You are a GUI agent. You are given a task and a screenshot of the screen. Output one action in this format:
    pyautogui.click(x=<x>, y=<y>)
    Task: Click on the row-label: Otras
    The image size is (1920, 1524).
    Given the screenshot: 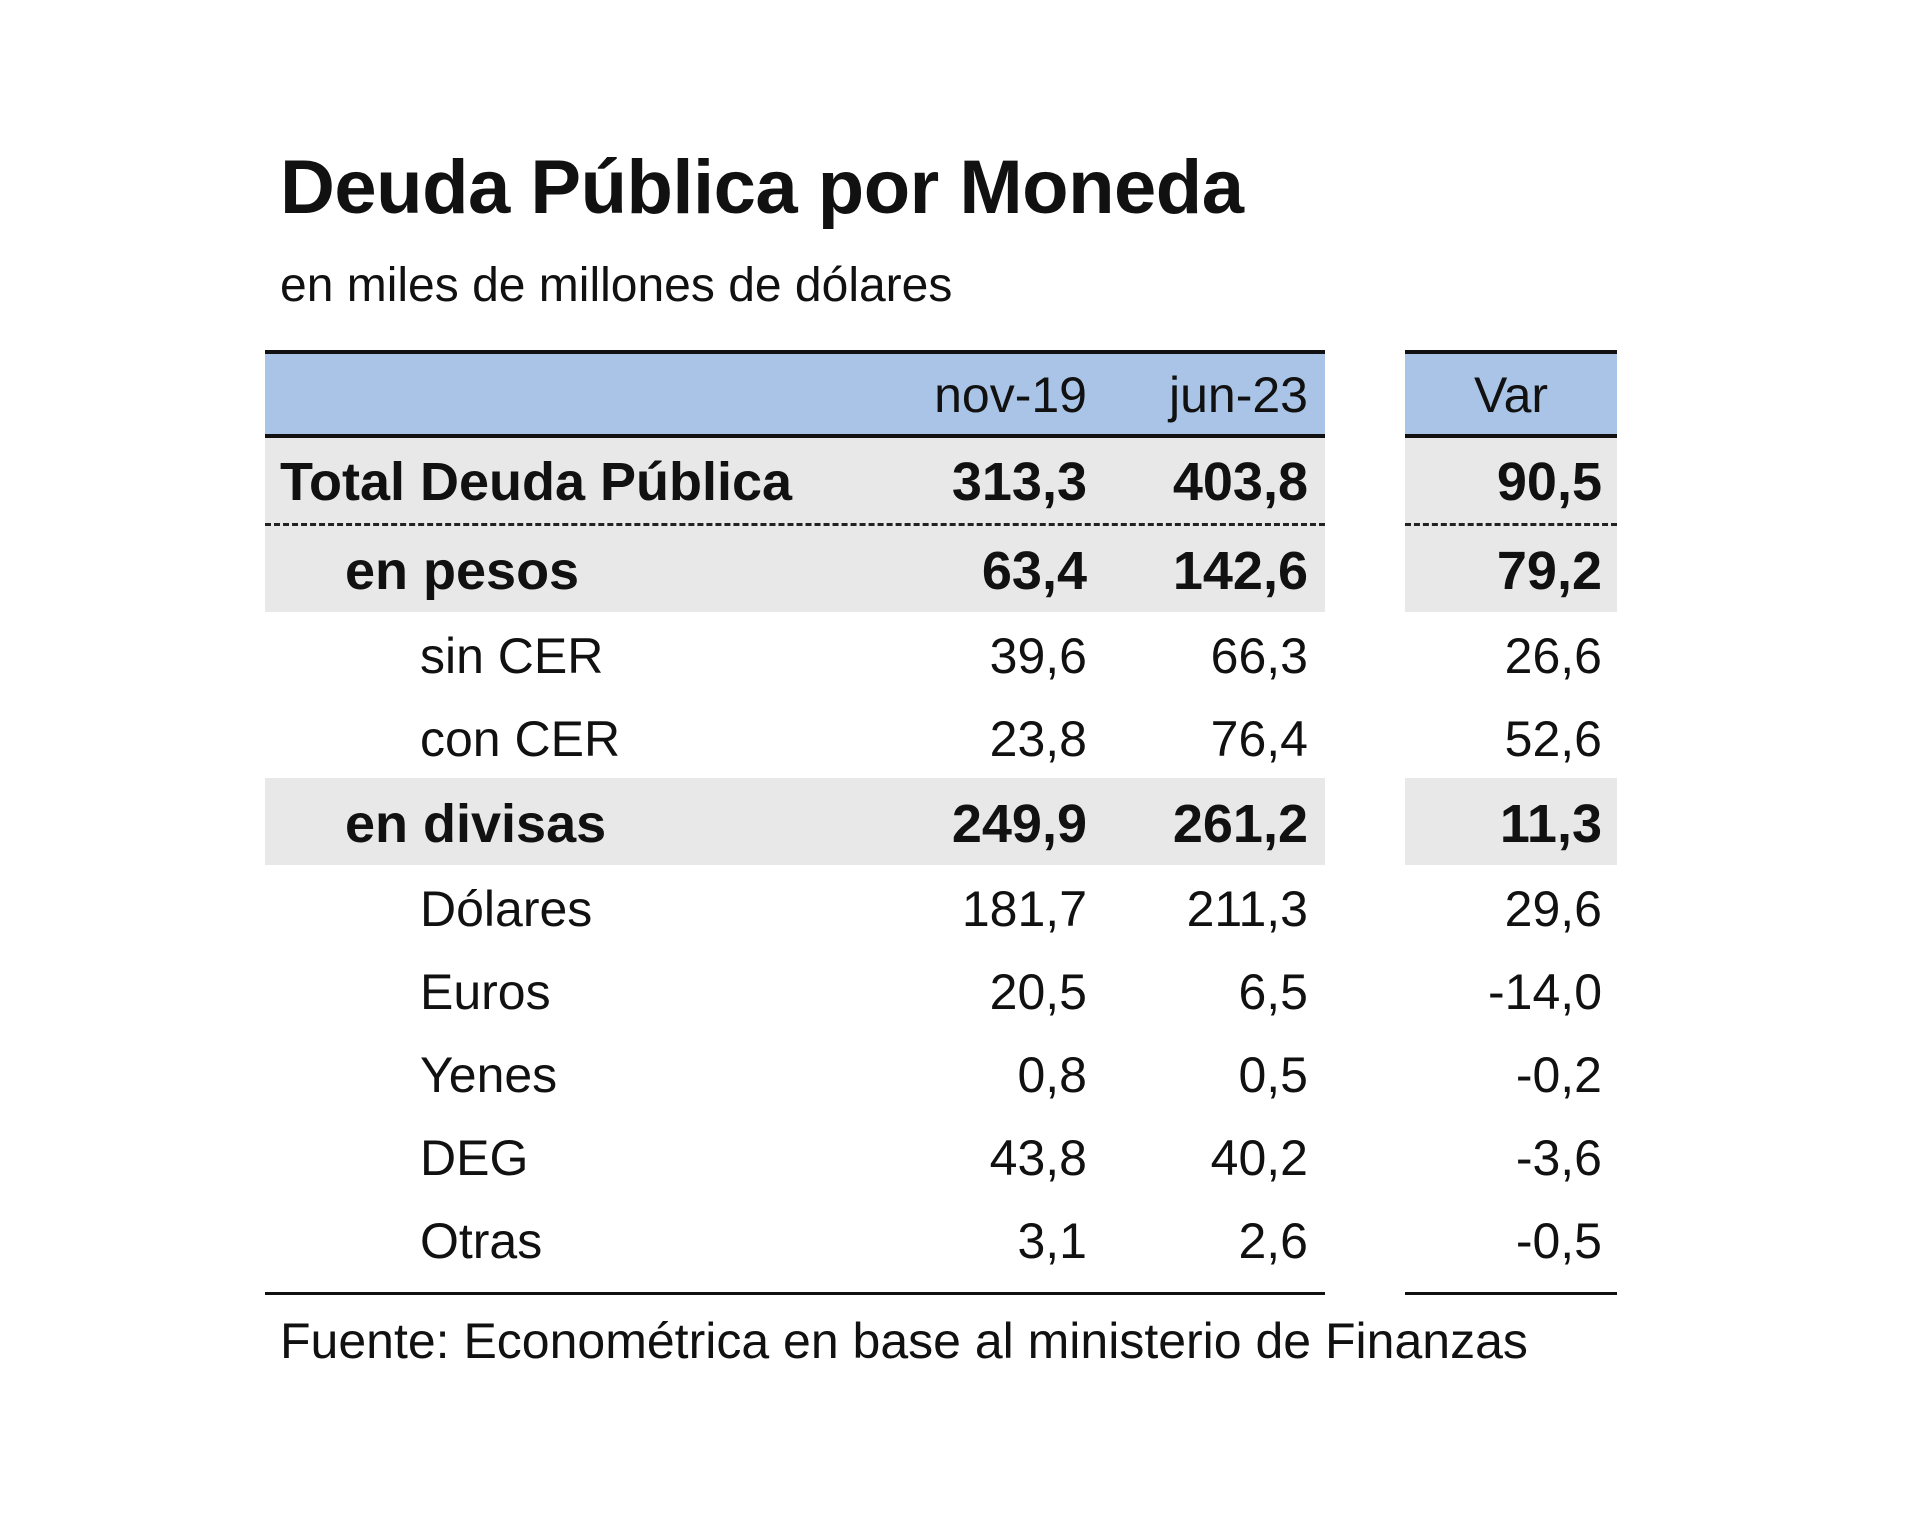 What is the action you would take?
    pyautogui.click(x=481, y=1241)
    